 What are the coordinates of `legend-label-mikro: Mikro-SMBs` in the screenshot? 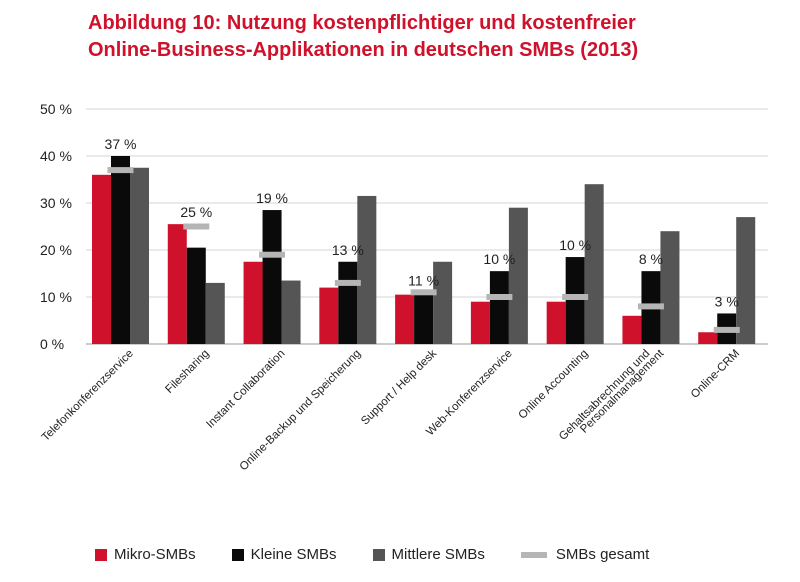 It's located at (155, 554).